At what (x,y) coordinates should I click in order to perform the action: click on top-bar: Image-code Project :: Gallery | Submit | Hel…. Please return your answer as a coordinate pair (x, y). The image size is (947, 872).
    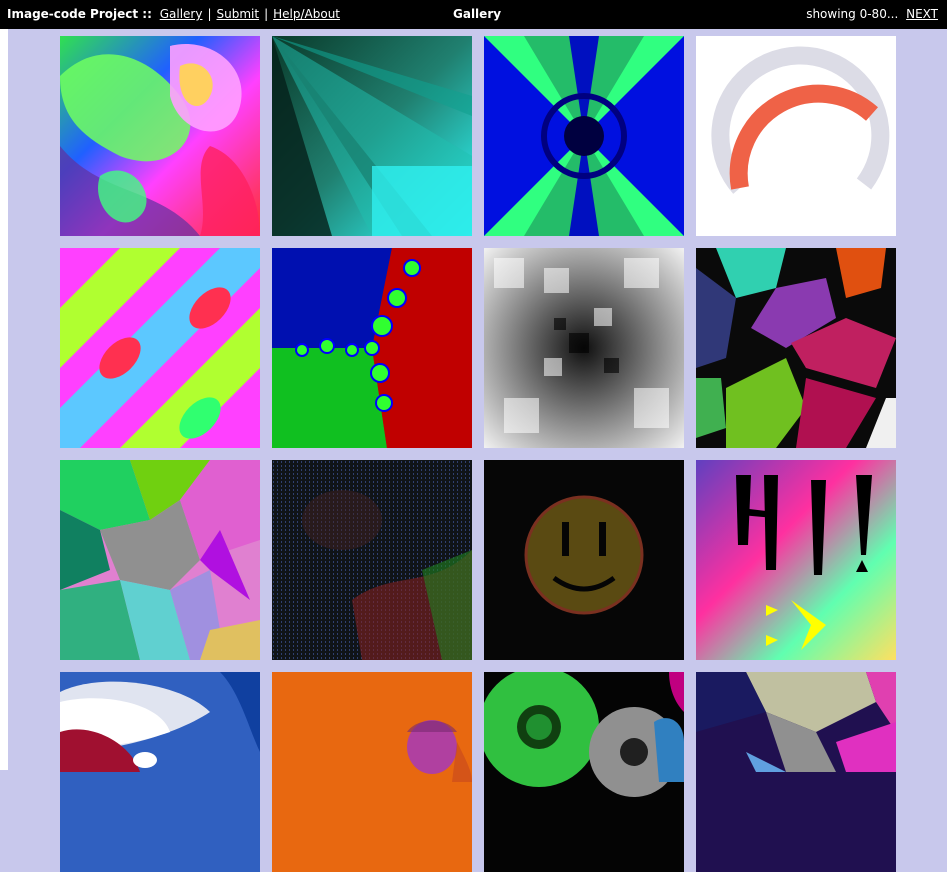
    Looking at the image, I should click on (473, 14).